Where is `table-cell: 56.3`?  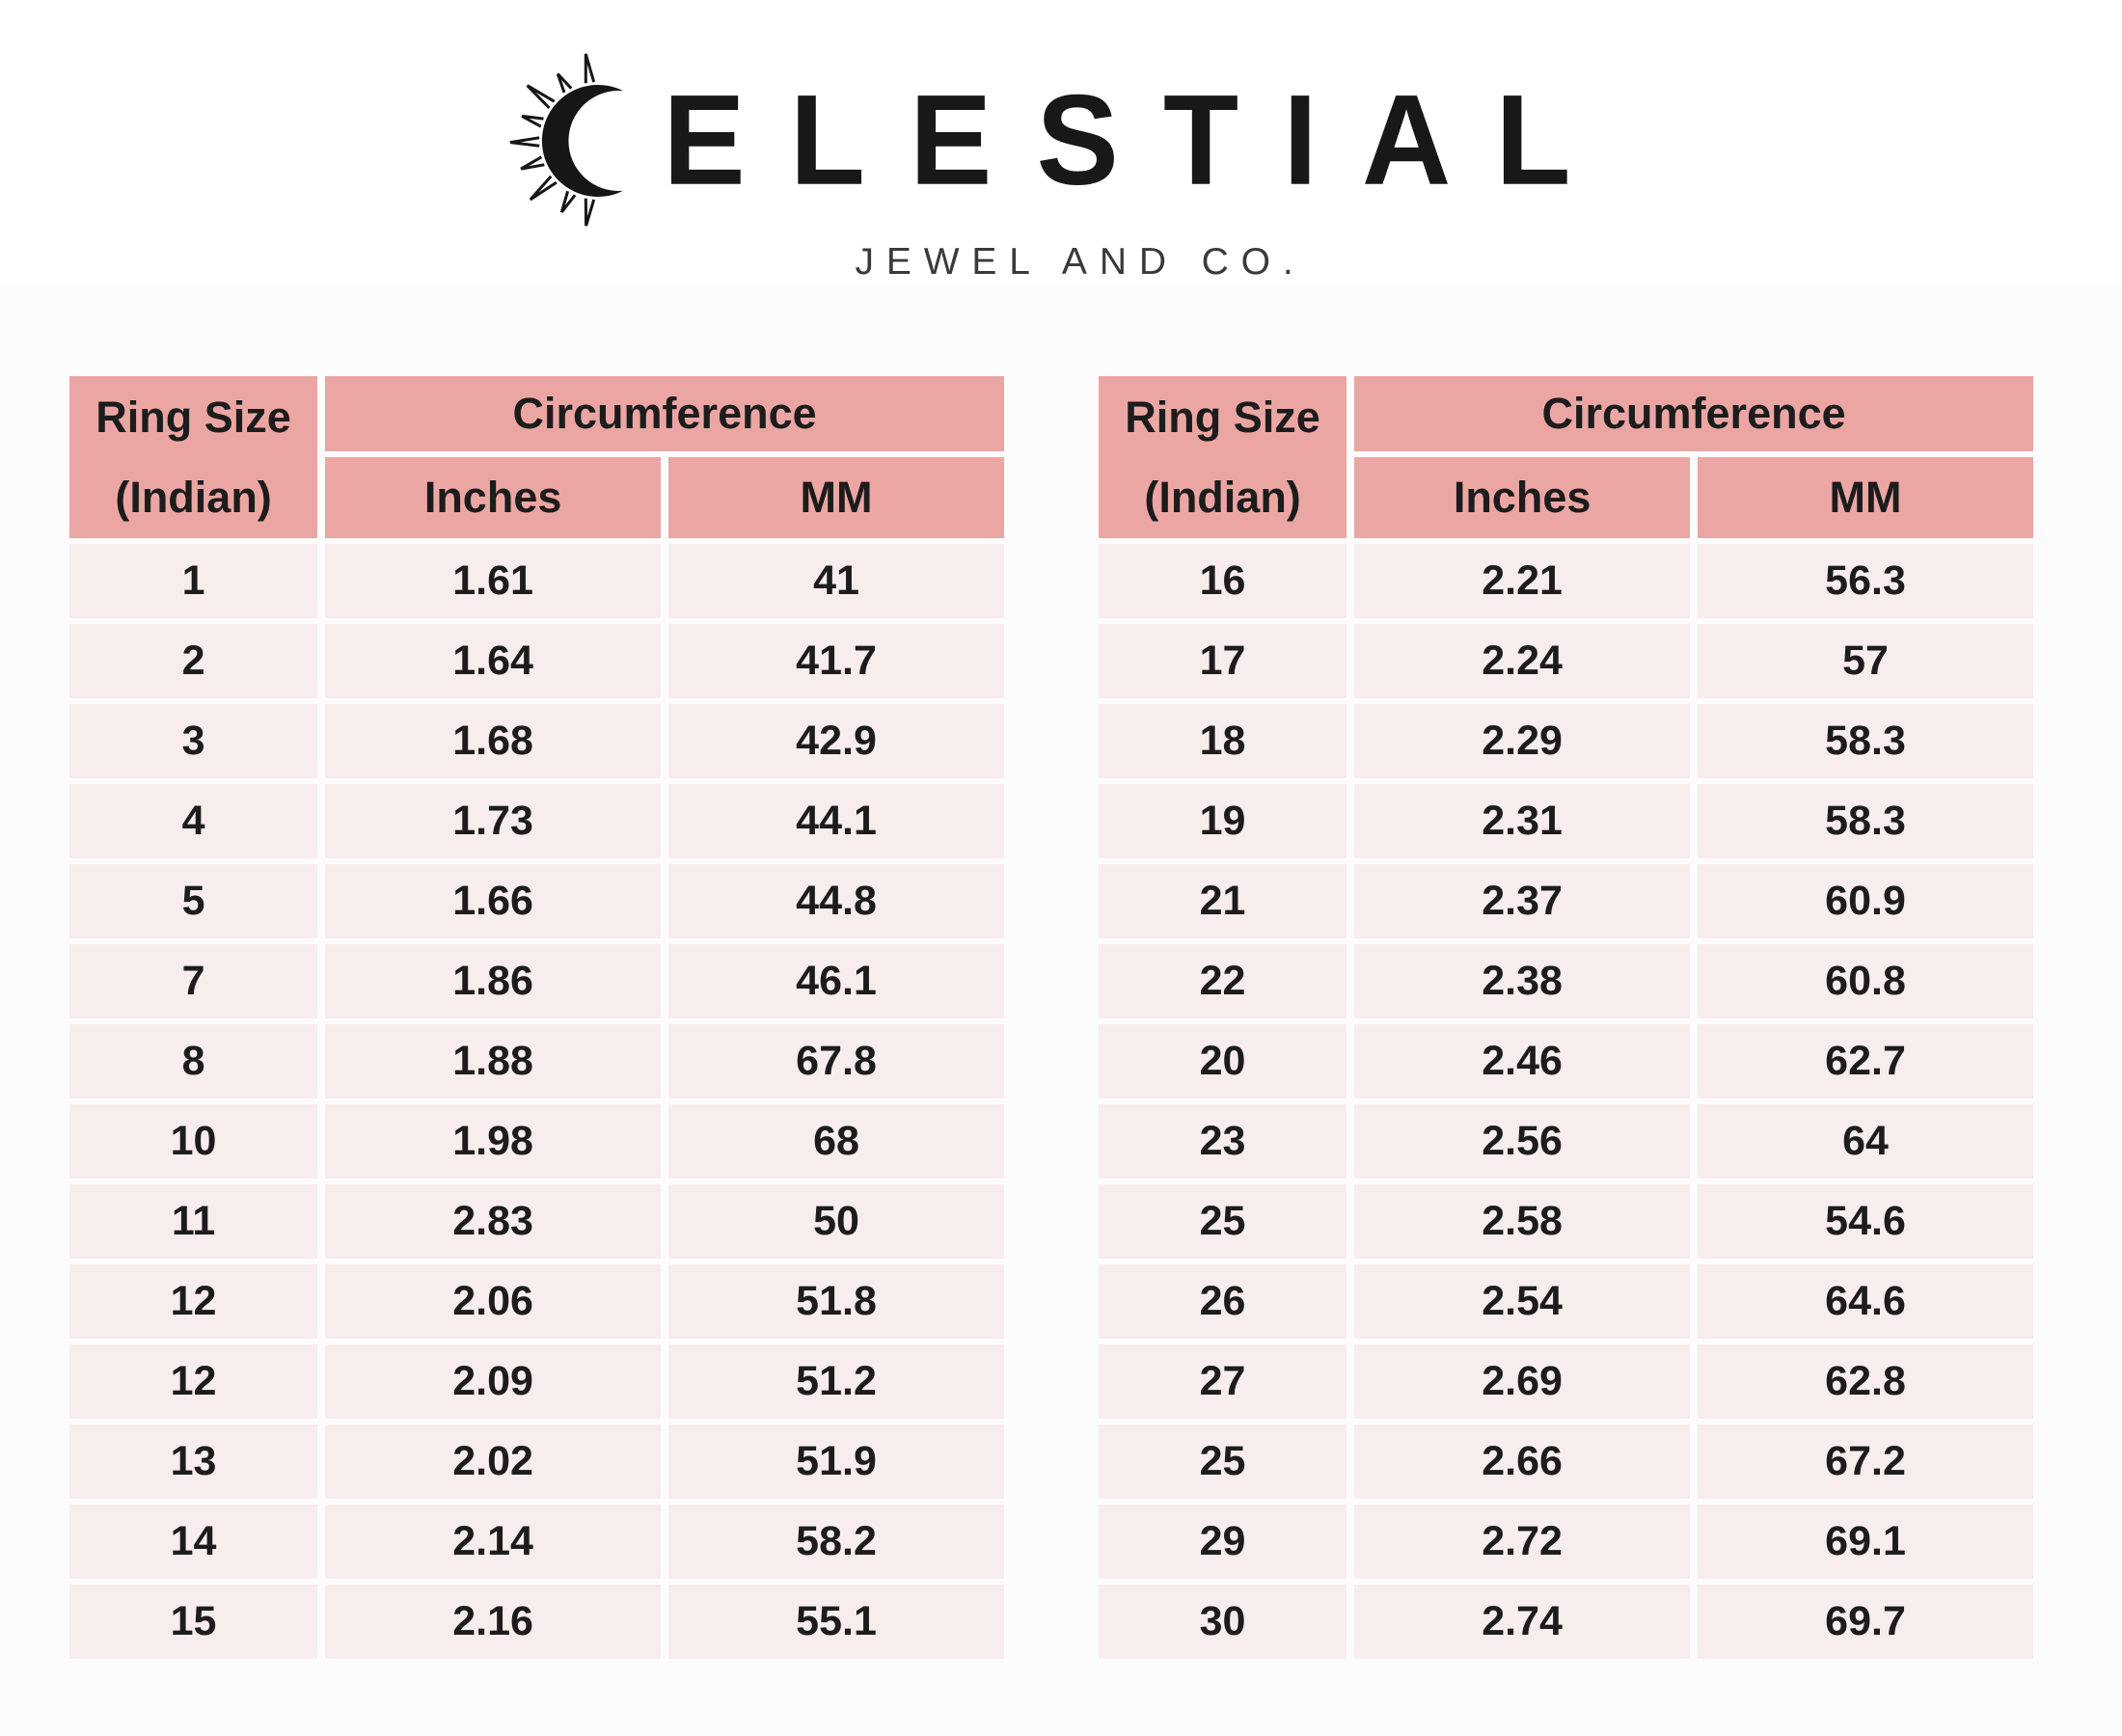
table-cell: 56.3 is located at coordinates (1866, 581).